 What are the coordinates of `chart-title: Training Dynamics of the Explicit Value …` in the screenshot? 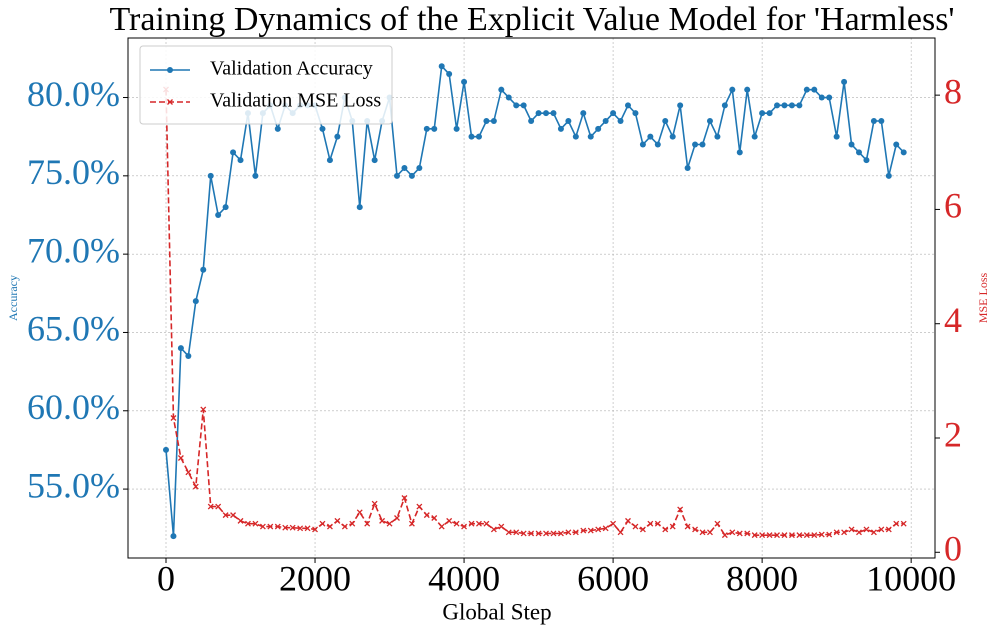 It's located at (531, 19).